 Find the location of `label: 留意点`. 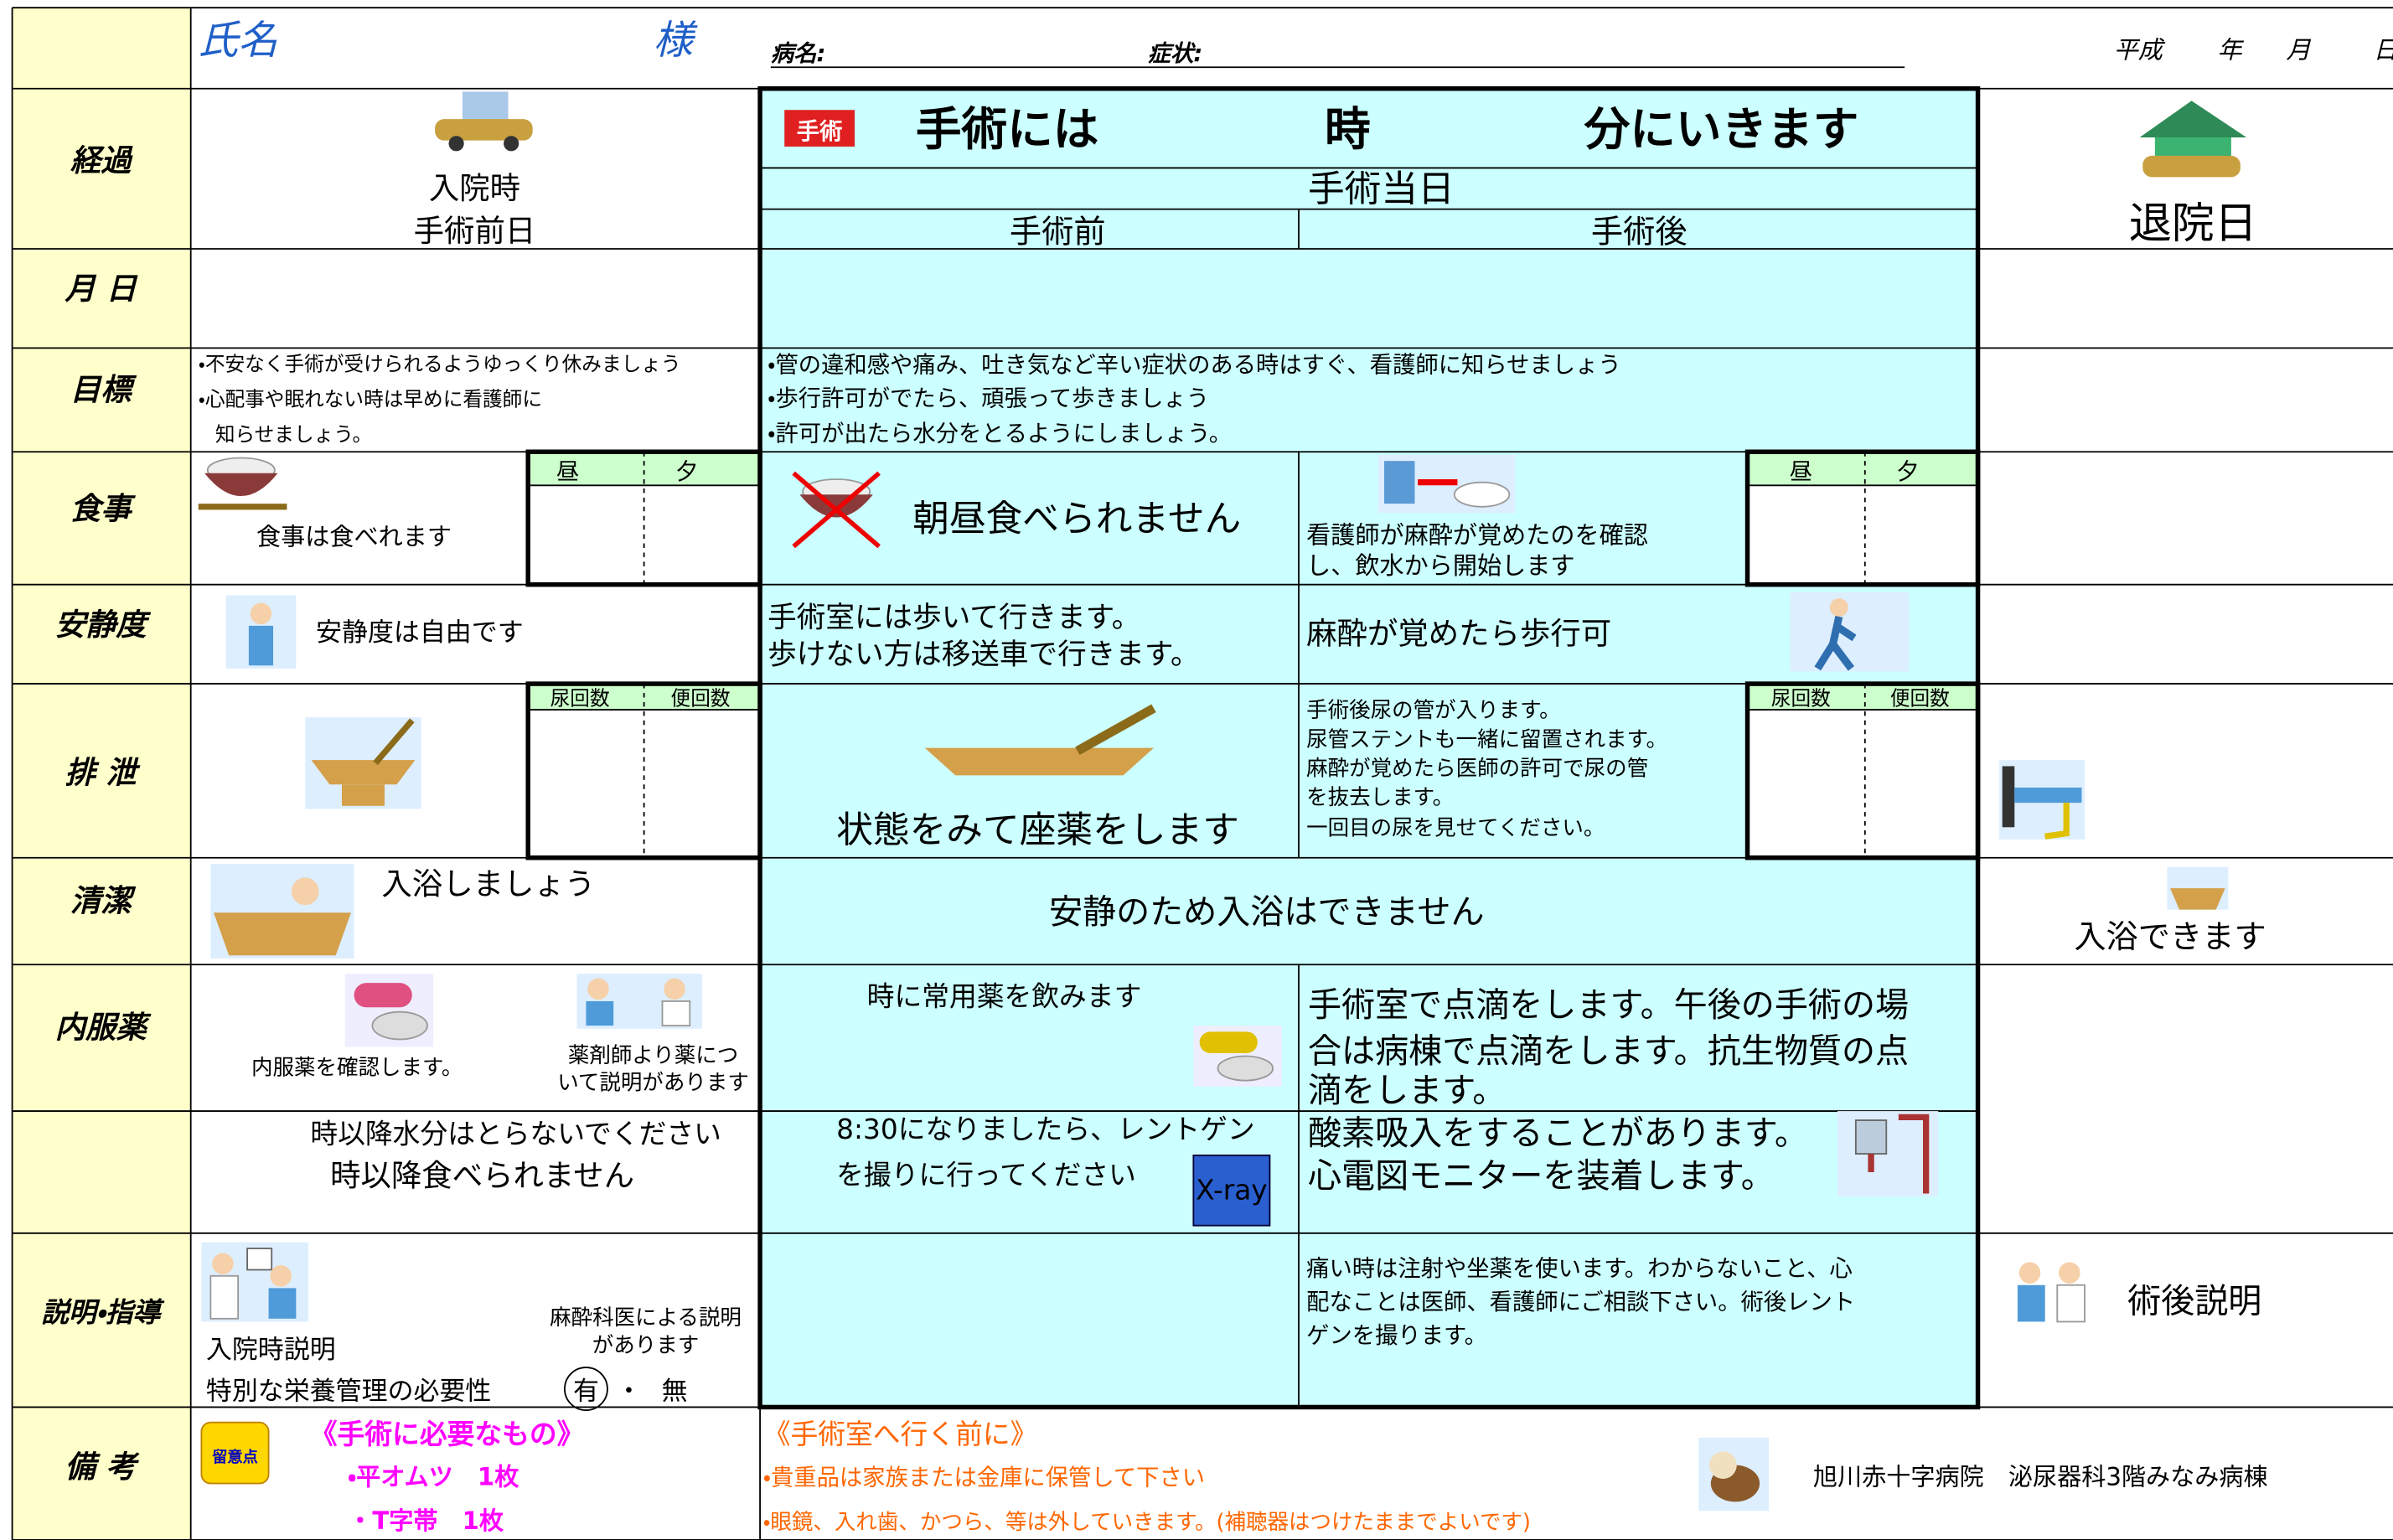

label: 留意点 is located at coordinates (235, 1457).